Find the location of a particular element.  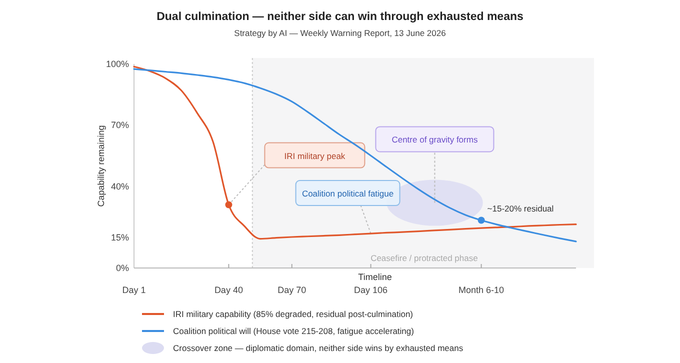

annotation: Centre of gravity forms is located at coordinates (435, 139).